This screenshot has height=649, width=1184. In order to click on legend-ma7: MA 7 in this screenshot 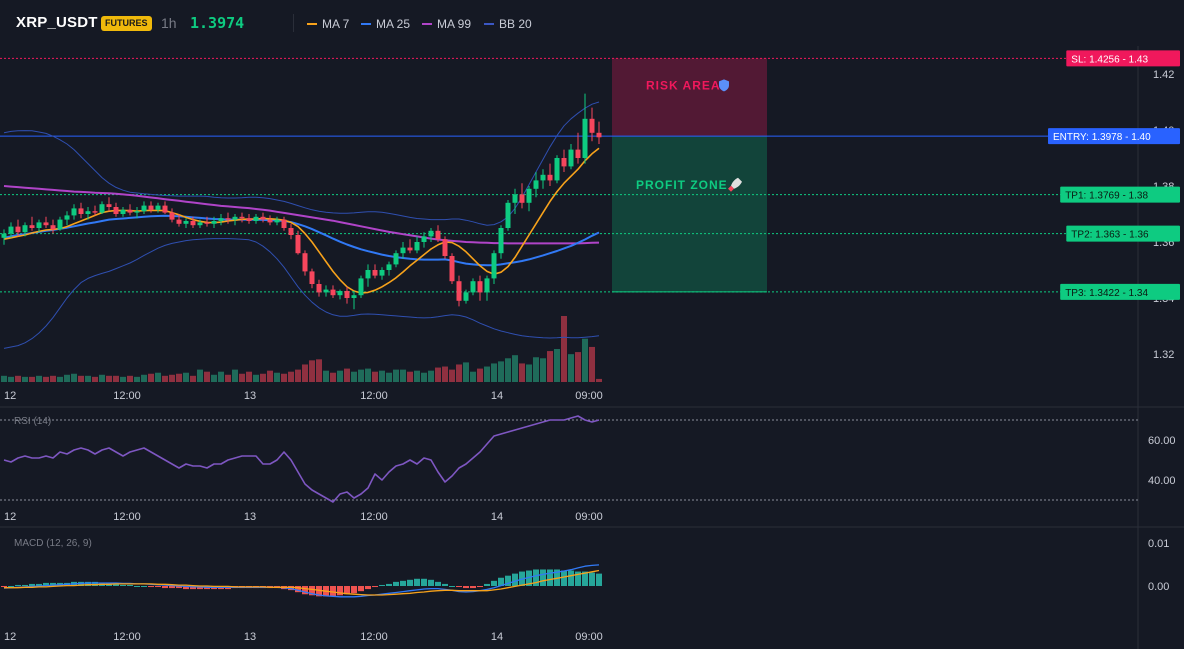, I will do `click(328, 24)`.